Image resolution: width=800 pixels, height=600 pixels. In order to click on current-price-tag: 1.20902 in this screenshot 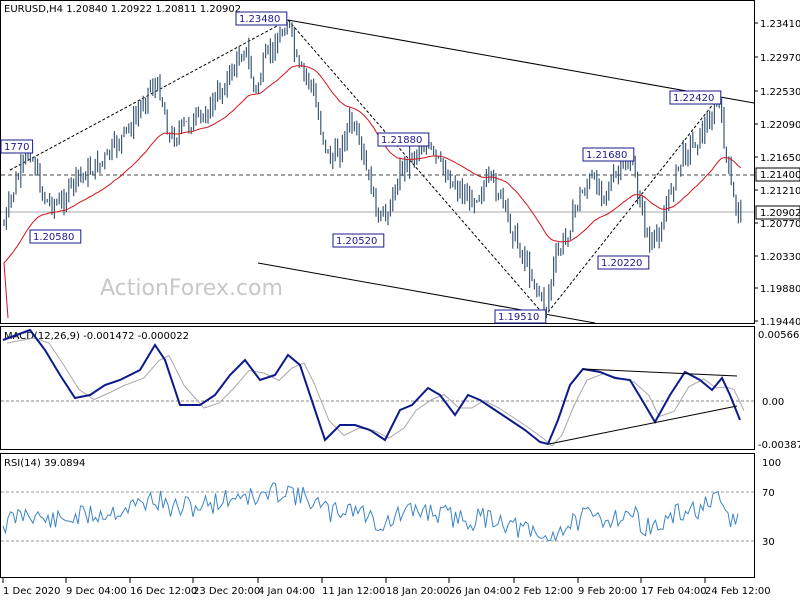, I will do `click(777, 212)`.